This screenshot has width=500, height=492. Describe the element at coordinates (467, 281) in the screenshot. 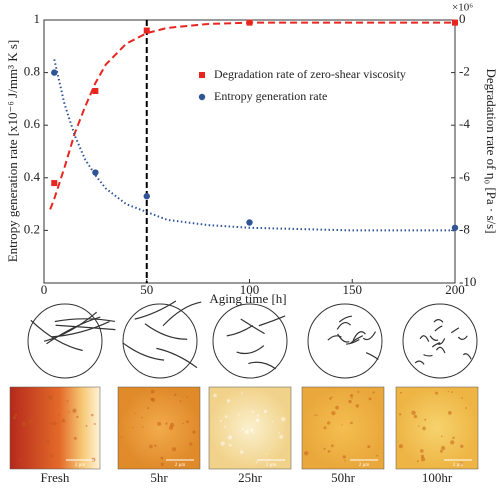

I see `y2-tick-label: -10` at that location.